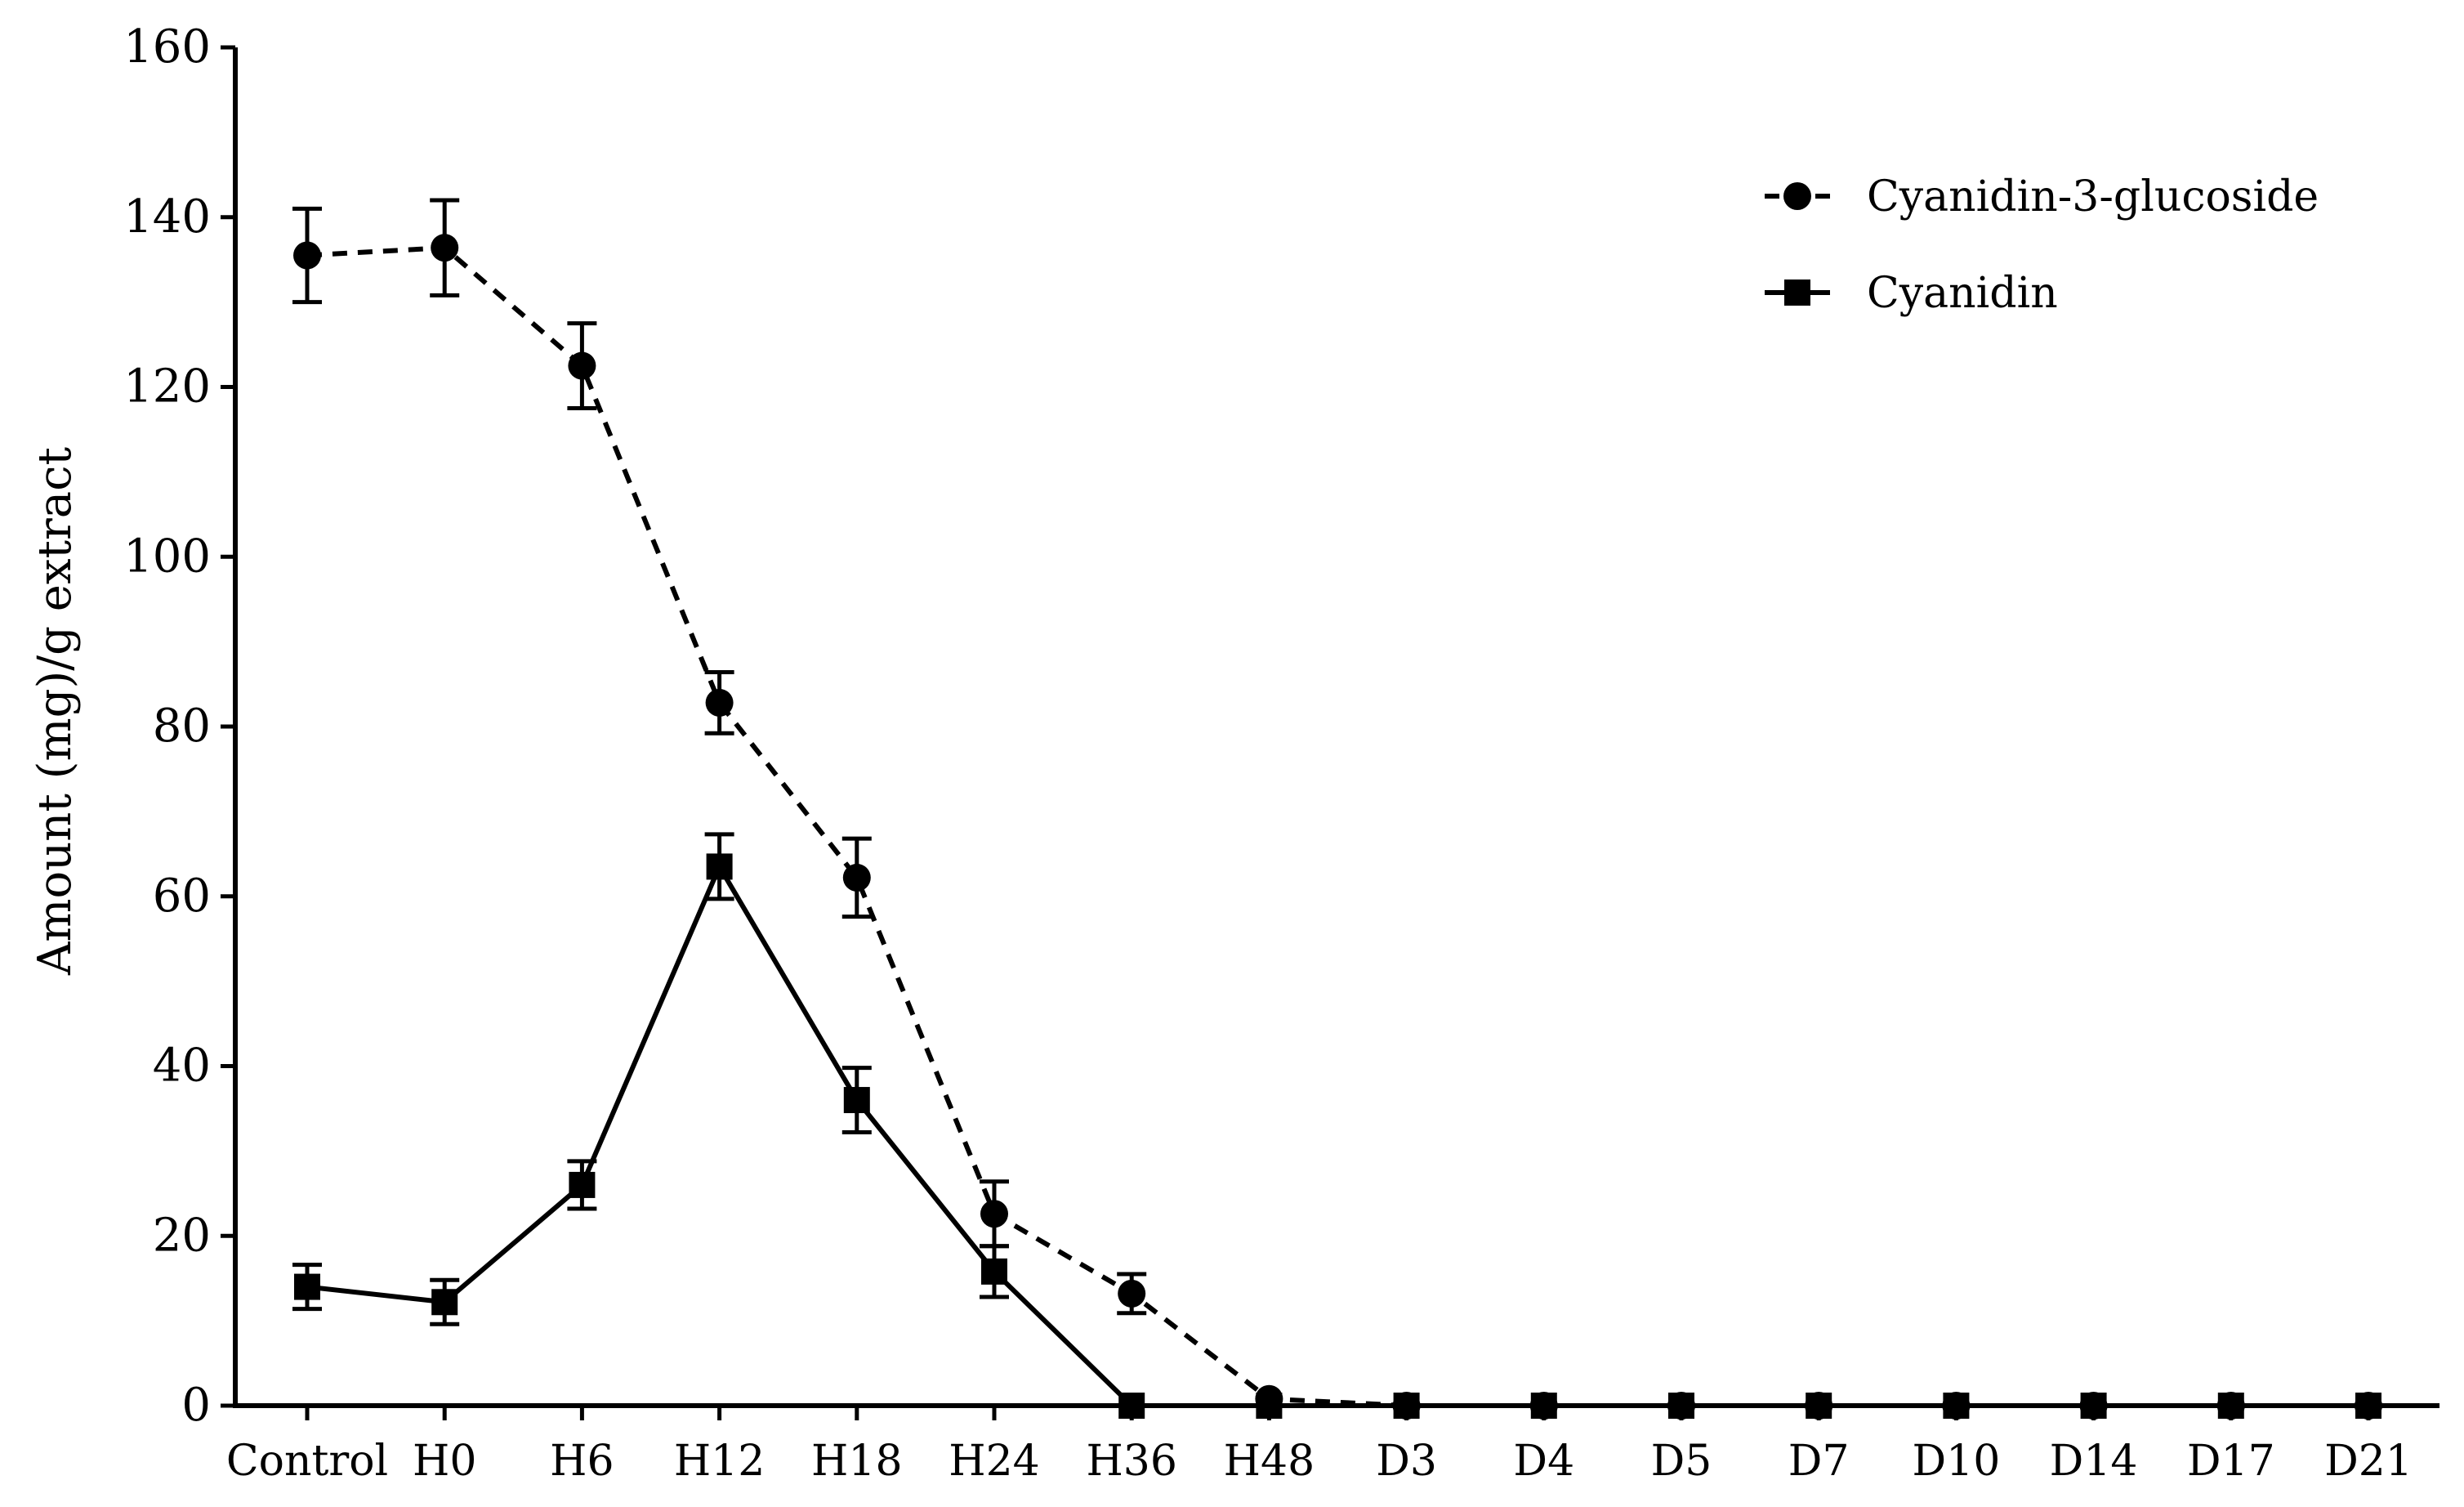 Image resolution: width=2464 pixels, height=1507 pixels. Describe the element at coordinates (1956, 1462) in the screenshot. I see `x-tick-label: D10` at that location.